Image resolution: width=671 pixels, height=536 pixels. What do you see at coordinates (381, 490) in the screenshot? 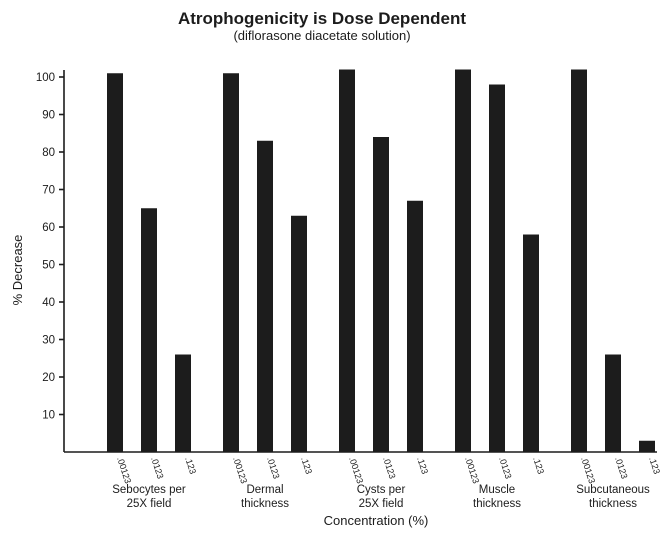
I see `group-label: Cysts per` at bounding box center [381, 490].